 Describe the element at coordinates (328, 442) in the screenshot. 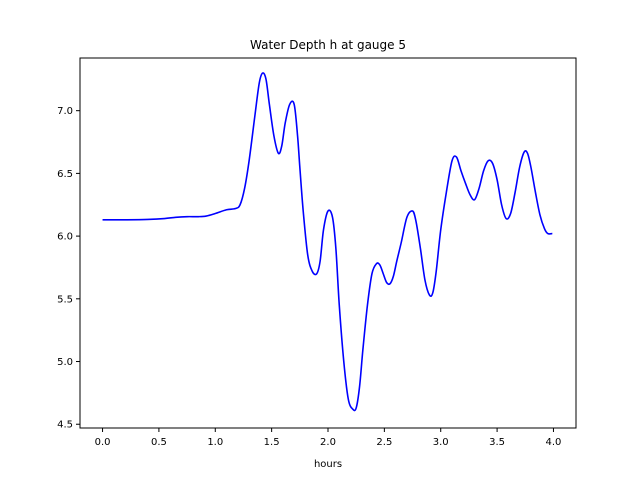

I see `x-tick-label: 2.0` at that location.